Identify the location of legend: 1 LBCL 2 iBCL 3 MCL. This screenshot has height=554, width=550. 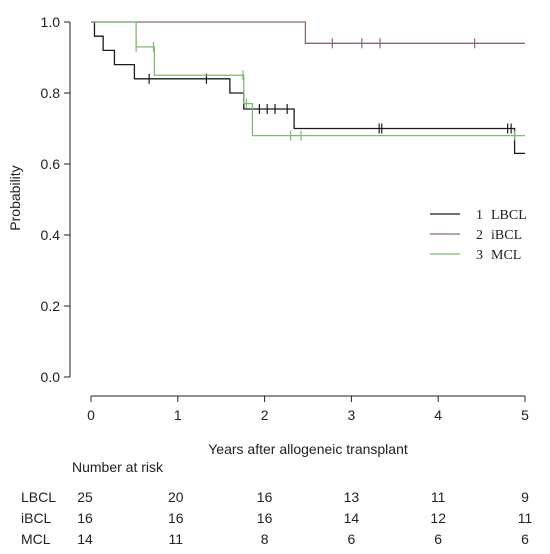
(478, 235).